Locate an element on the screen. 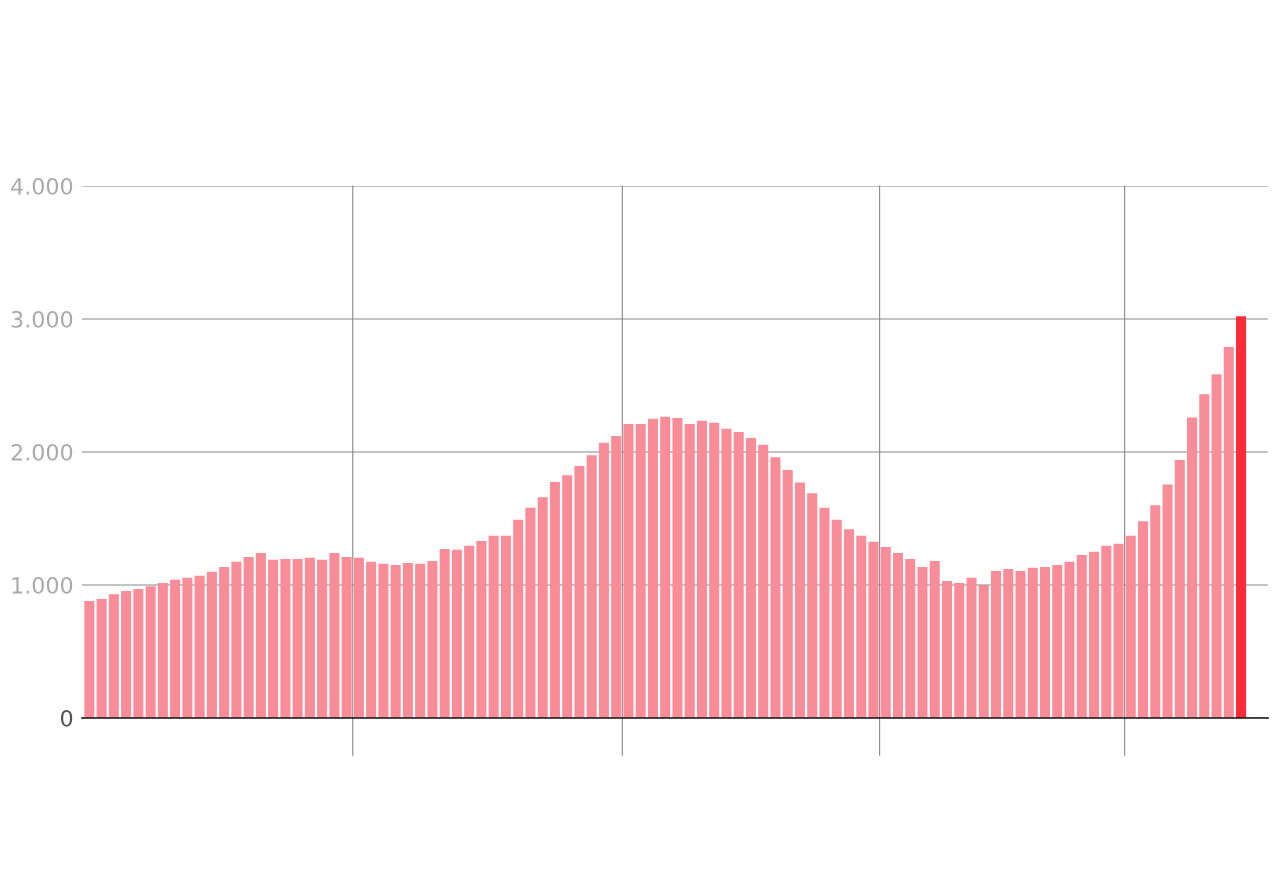  y-tick-label: 2.000 is located at coordinates (42, 452).